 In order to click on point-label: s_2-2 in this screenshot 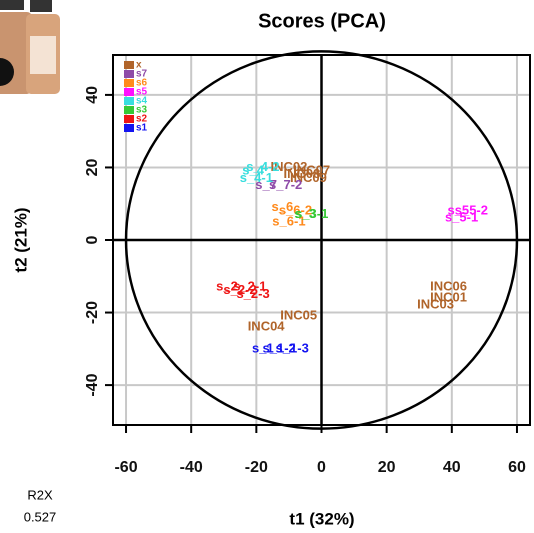, I will do `click(239, 289)`.